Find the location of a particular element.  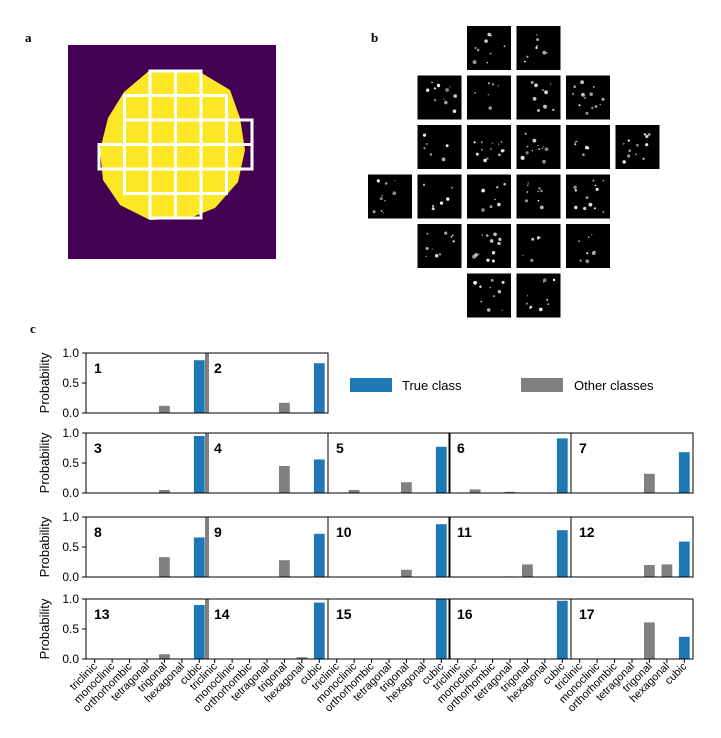

legend-true-label: True class is located at coordinates (432, 385).